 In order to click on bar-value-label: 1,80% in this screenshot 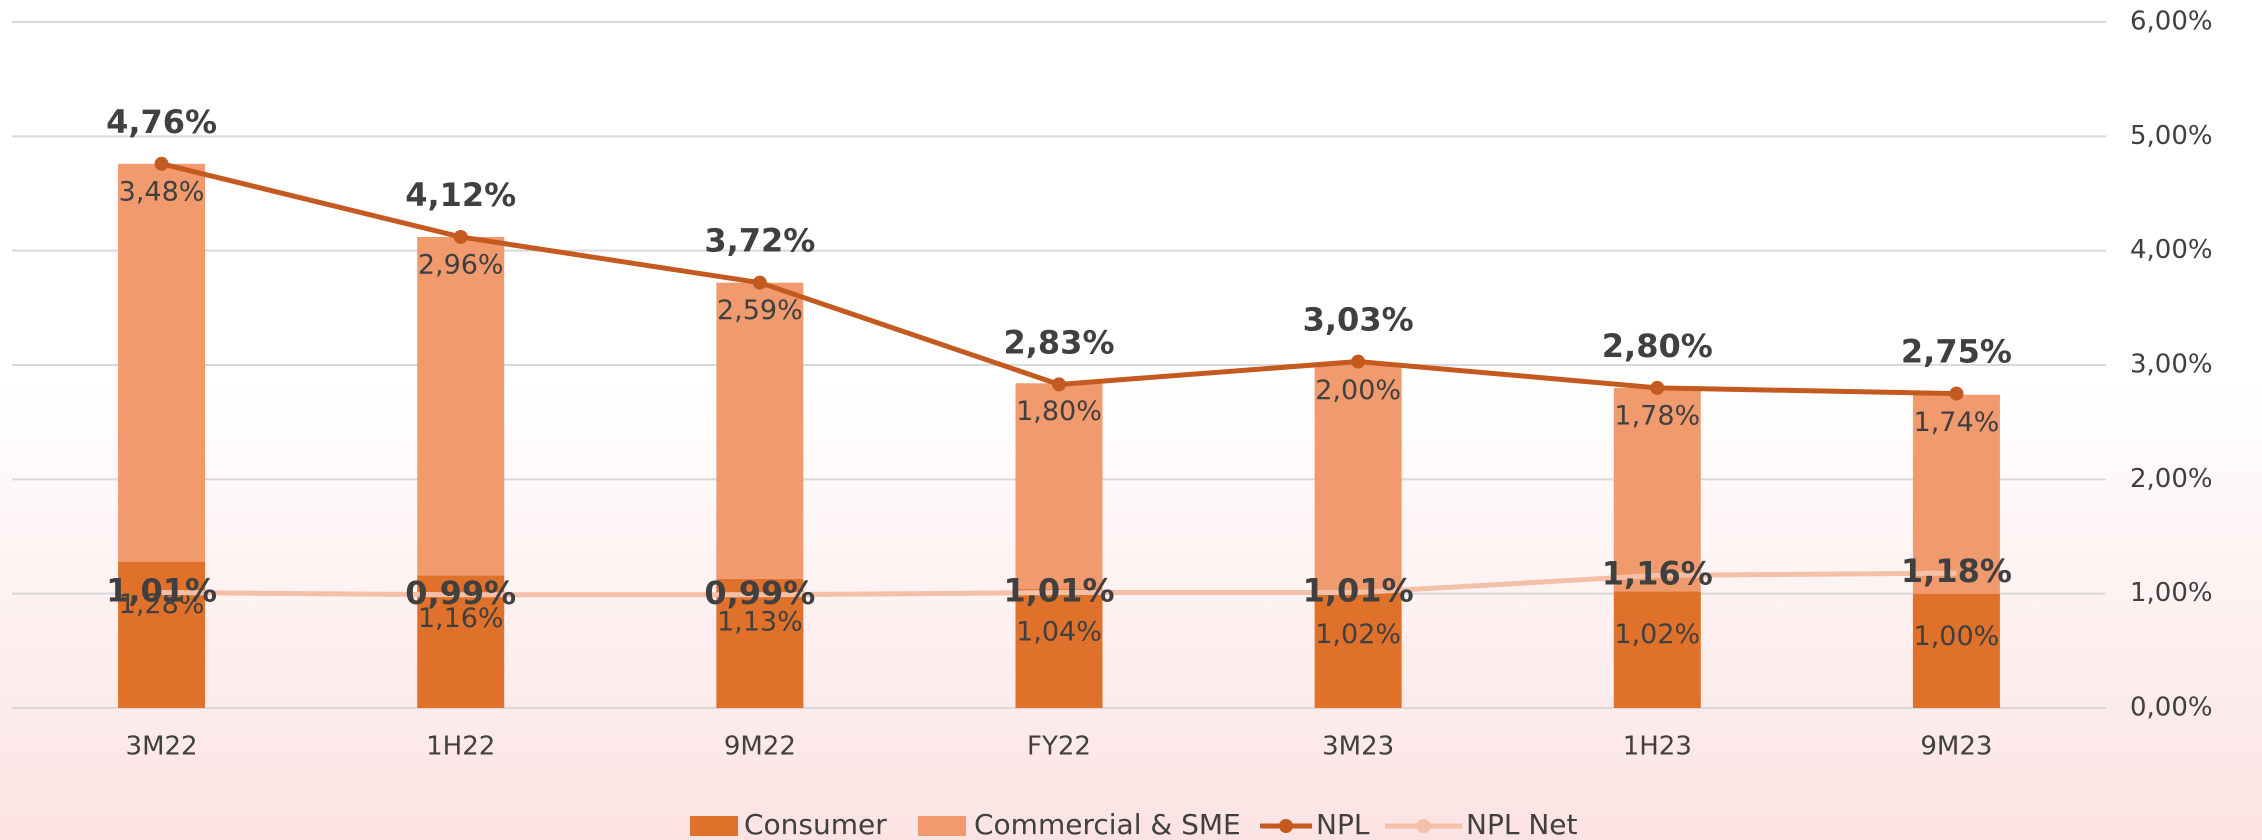, I will do `click(1059, 411)`.